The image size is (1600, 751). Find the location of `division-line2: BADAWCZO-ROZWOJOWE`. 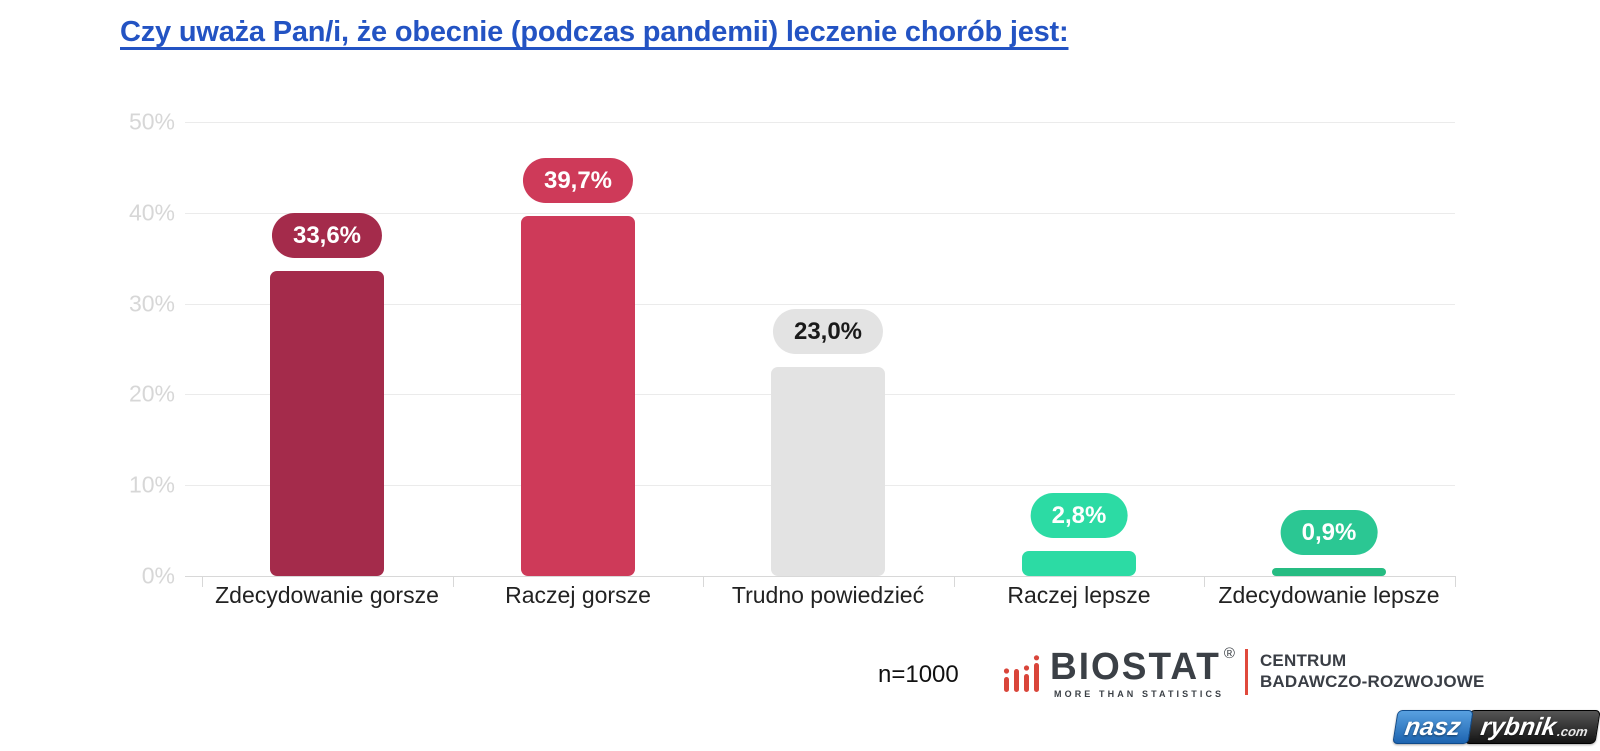

division-line2: BADAWCZO-ROZWOJOWE is located at coordinates (1372, 681).